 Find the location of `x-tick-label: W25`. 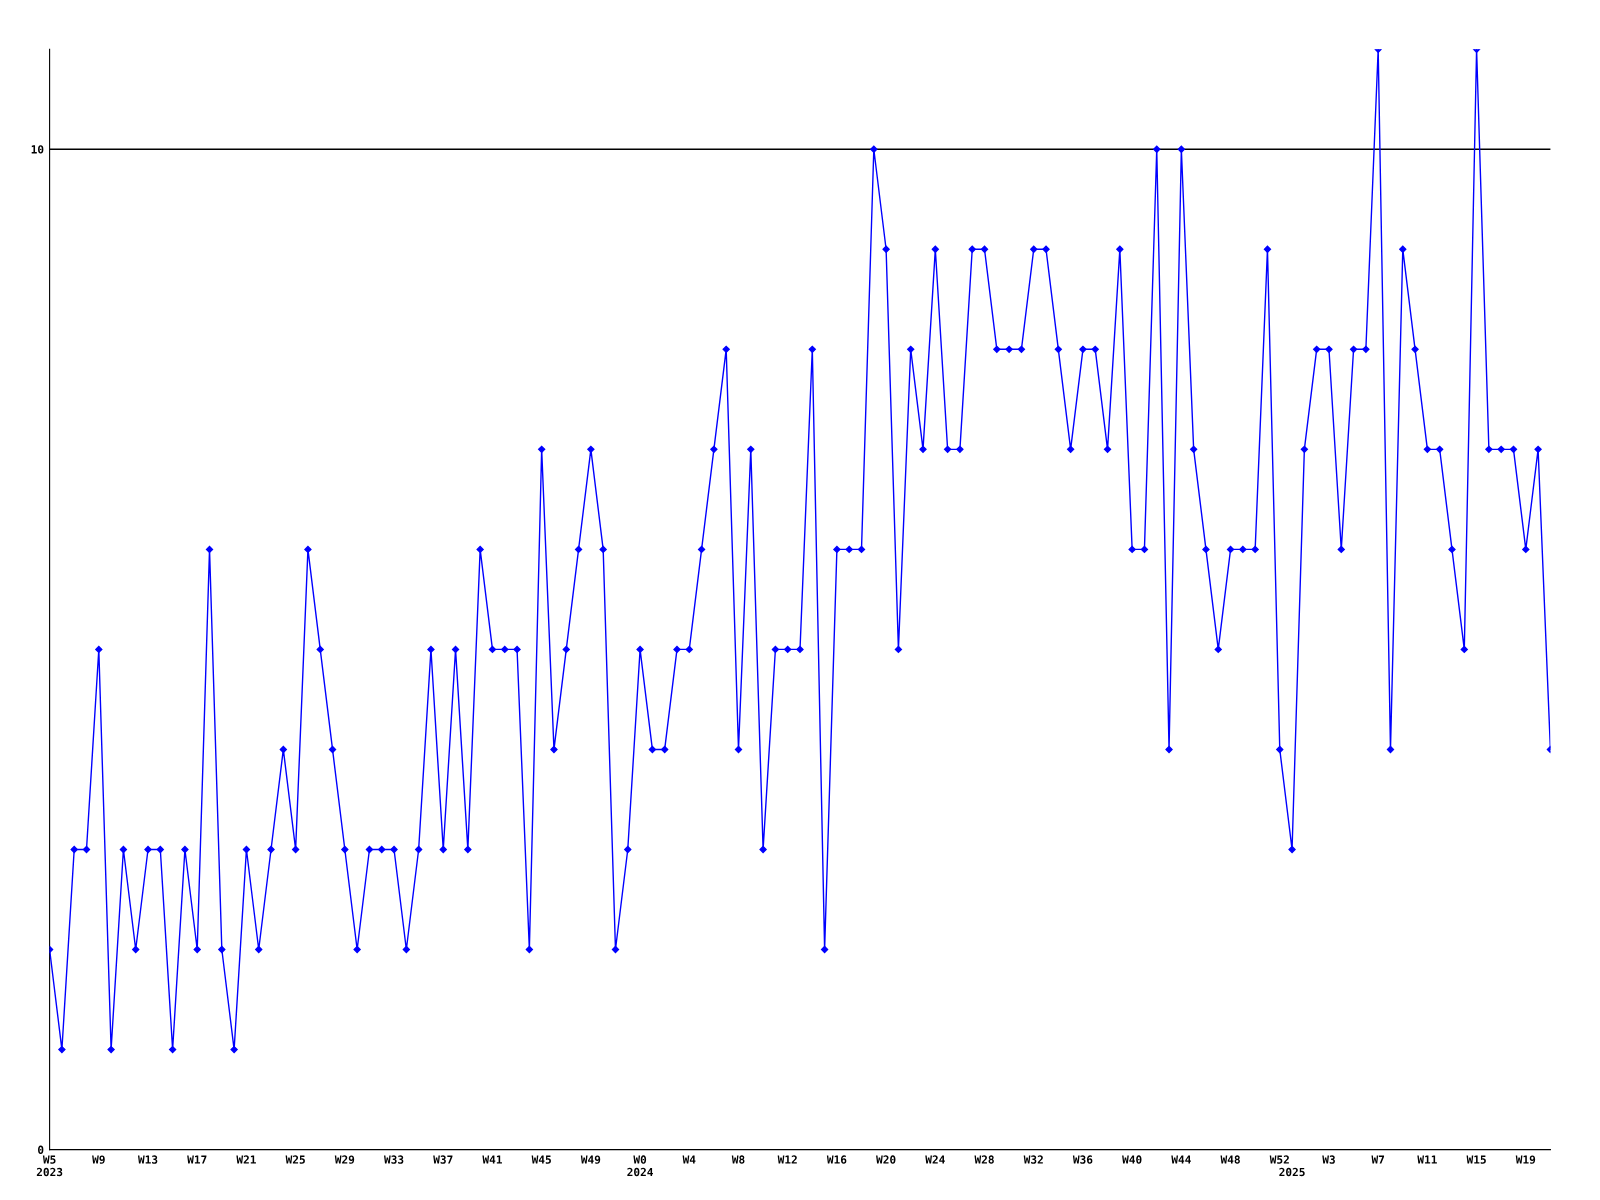

x-tick-label: W25 is located at coordinates (295, 1159).